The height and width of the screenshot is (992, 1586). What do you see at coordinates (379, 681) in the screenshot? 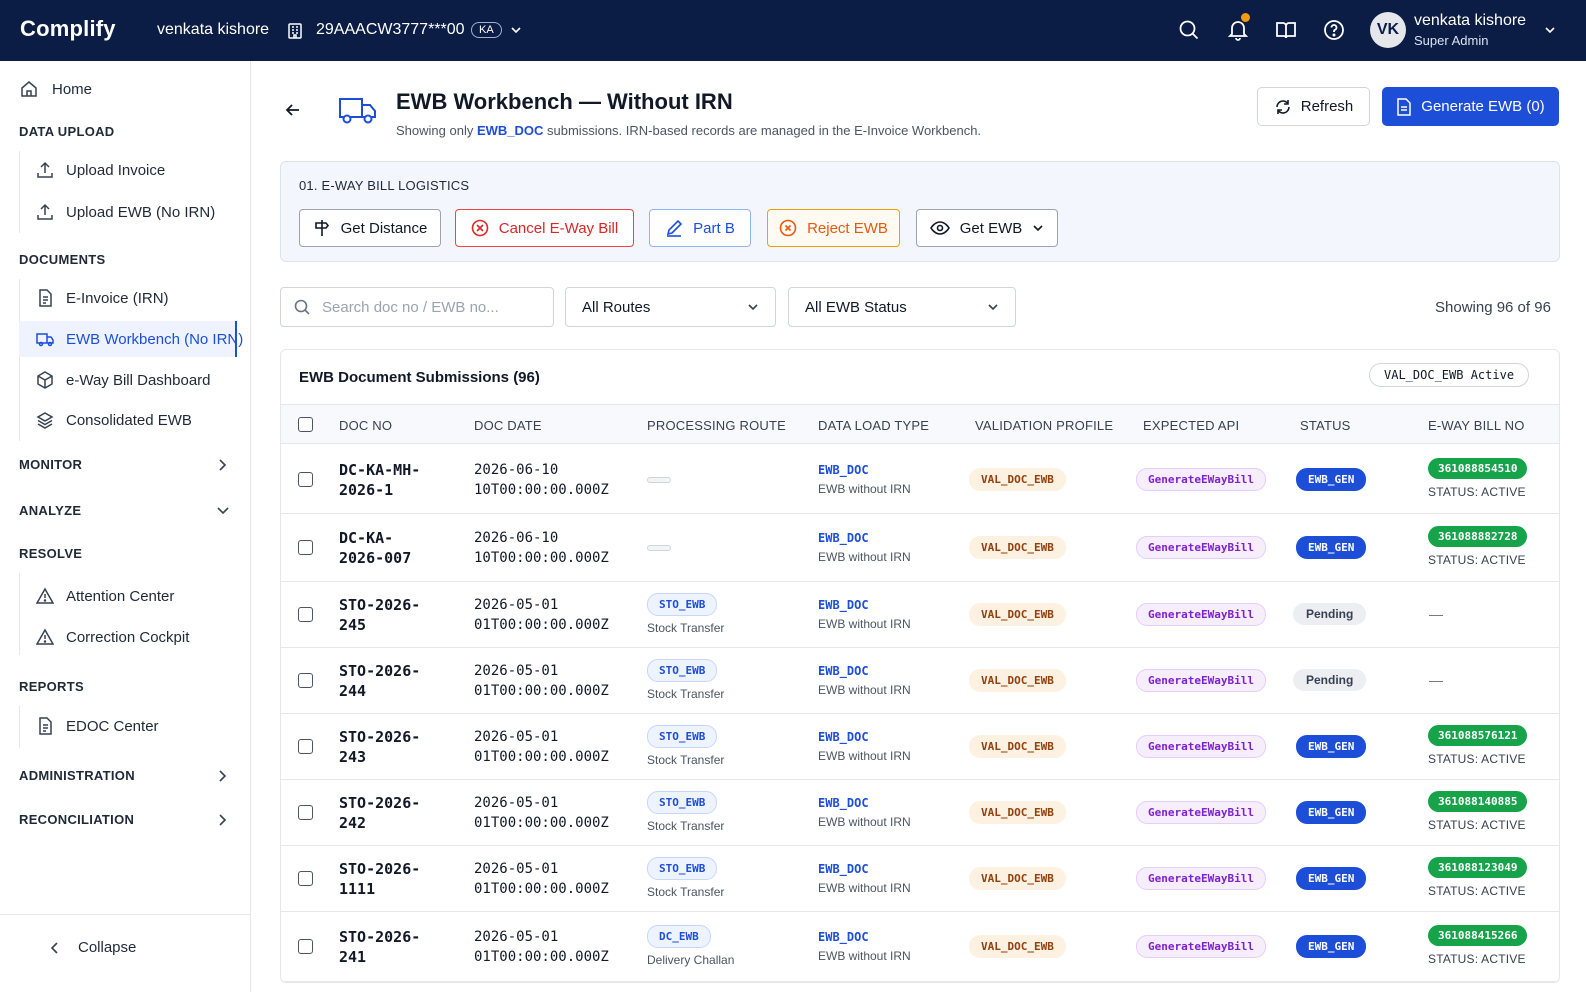
I see `doc-number: STO-2026- 244` at bounding box center [379, 681].